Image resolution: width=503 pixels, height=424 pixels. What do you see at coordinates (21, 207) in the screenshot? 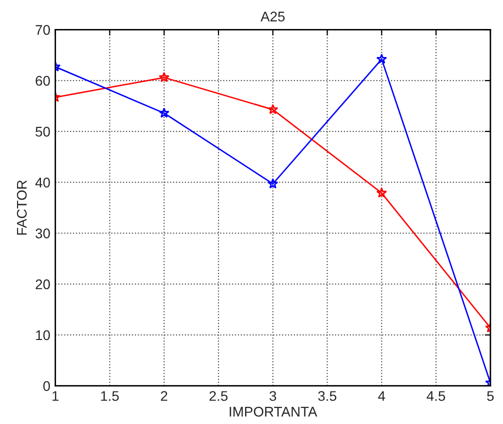
I see `y-axis-title: FACTOR` at bounding box center [21, 207].